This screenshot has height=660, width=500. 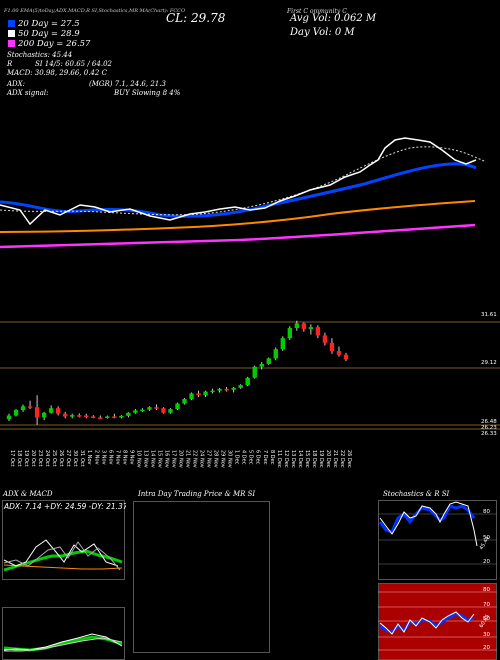 I want to click on x-tick-label: 21 Nov, so click(x=188, y=459).